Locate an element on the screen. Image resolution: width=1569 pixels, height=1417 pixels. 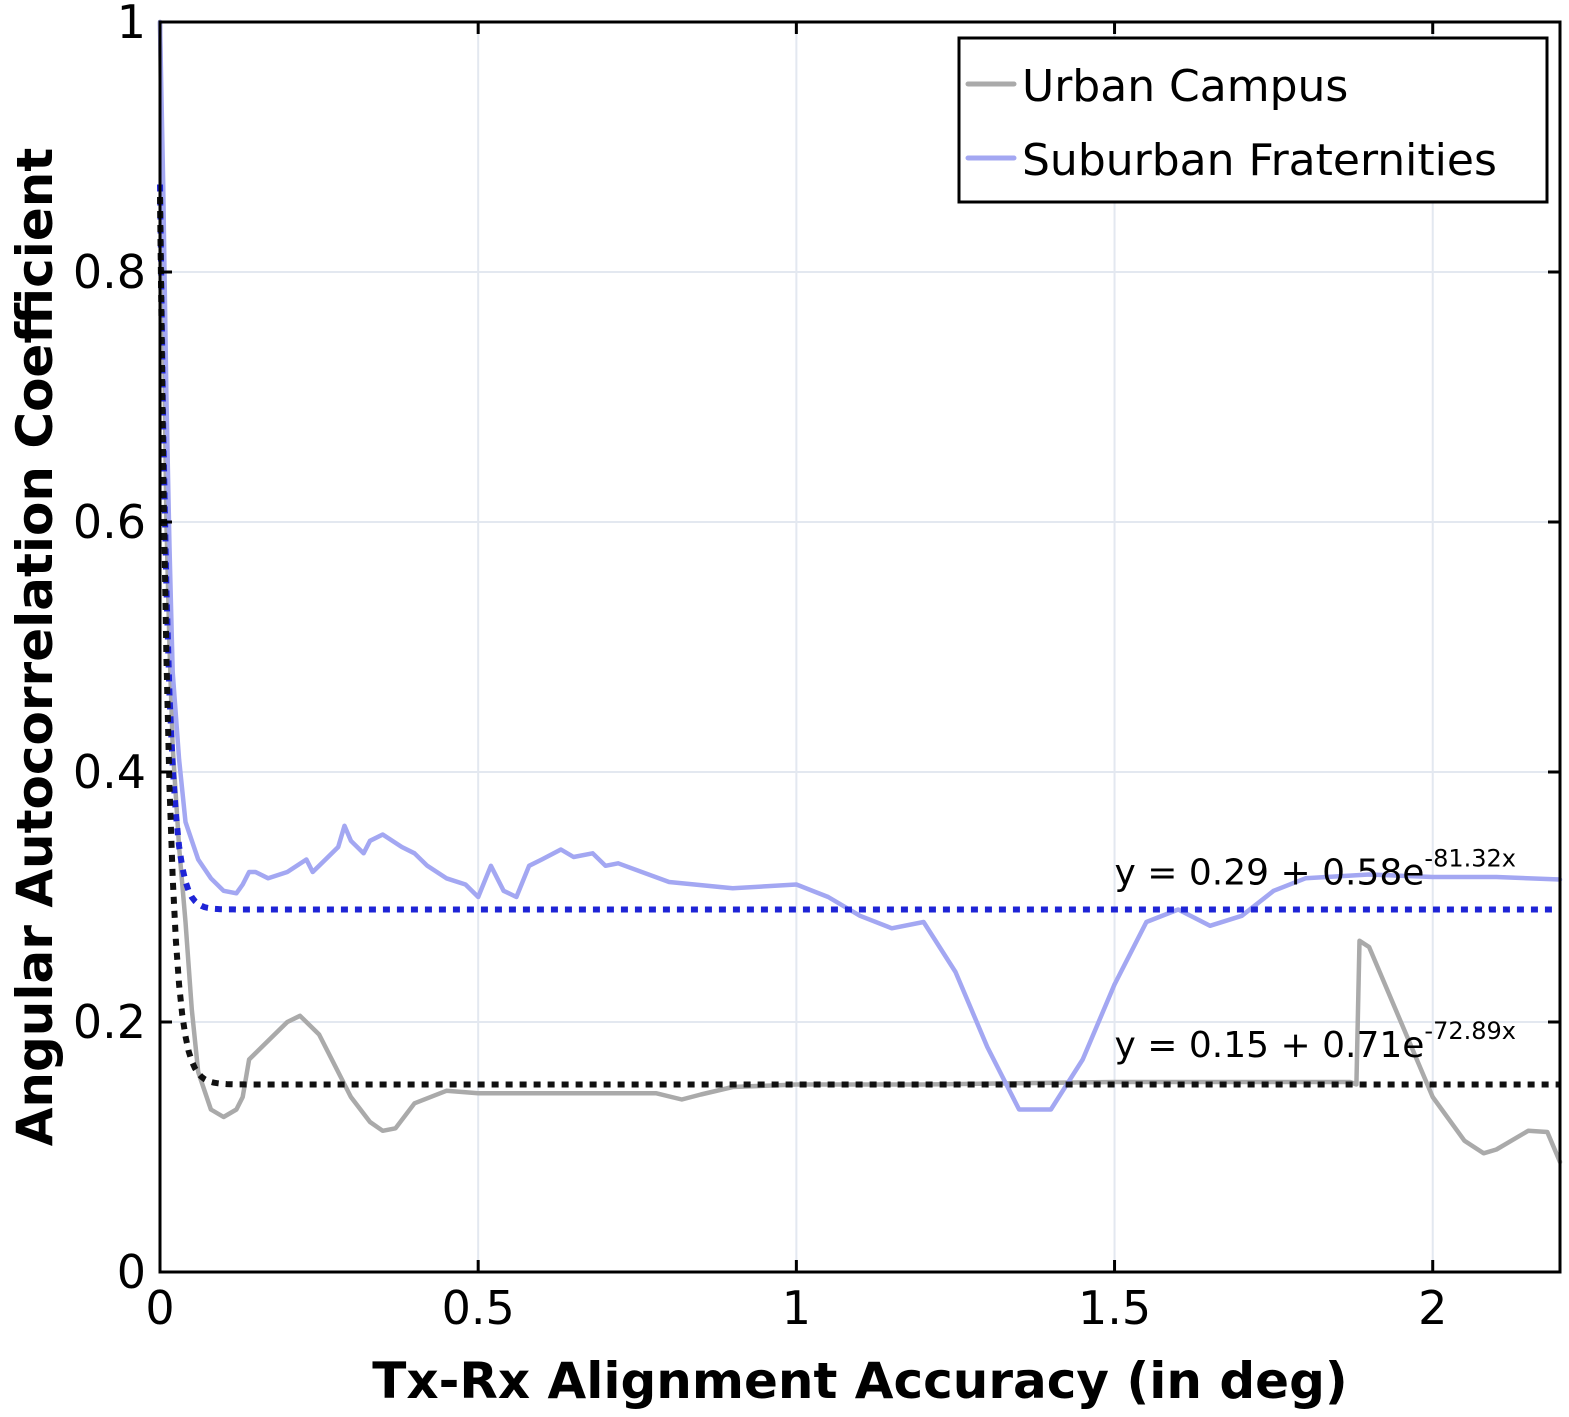
x-tick-label-1: 0.5 is located at coordinates (478, 1308).